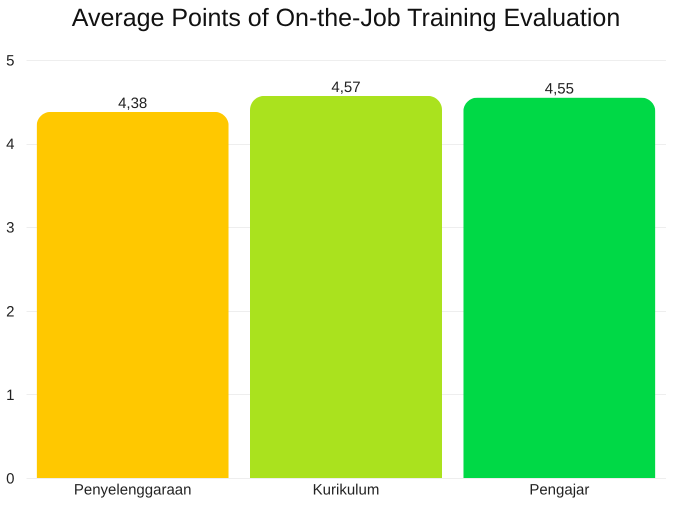 Image resolution: width=680 pixels, height=506 pixels. What do you see at coordinates (133, 103) in the screenshot?
I see `data-label: 4,38` at bounding box center [133, 103].